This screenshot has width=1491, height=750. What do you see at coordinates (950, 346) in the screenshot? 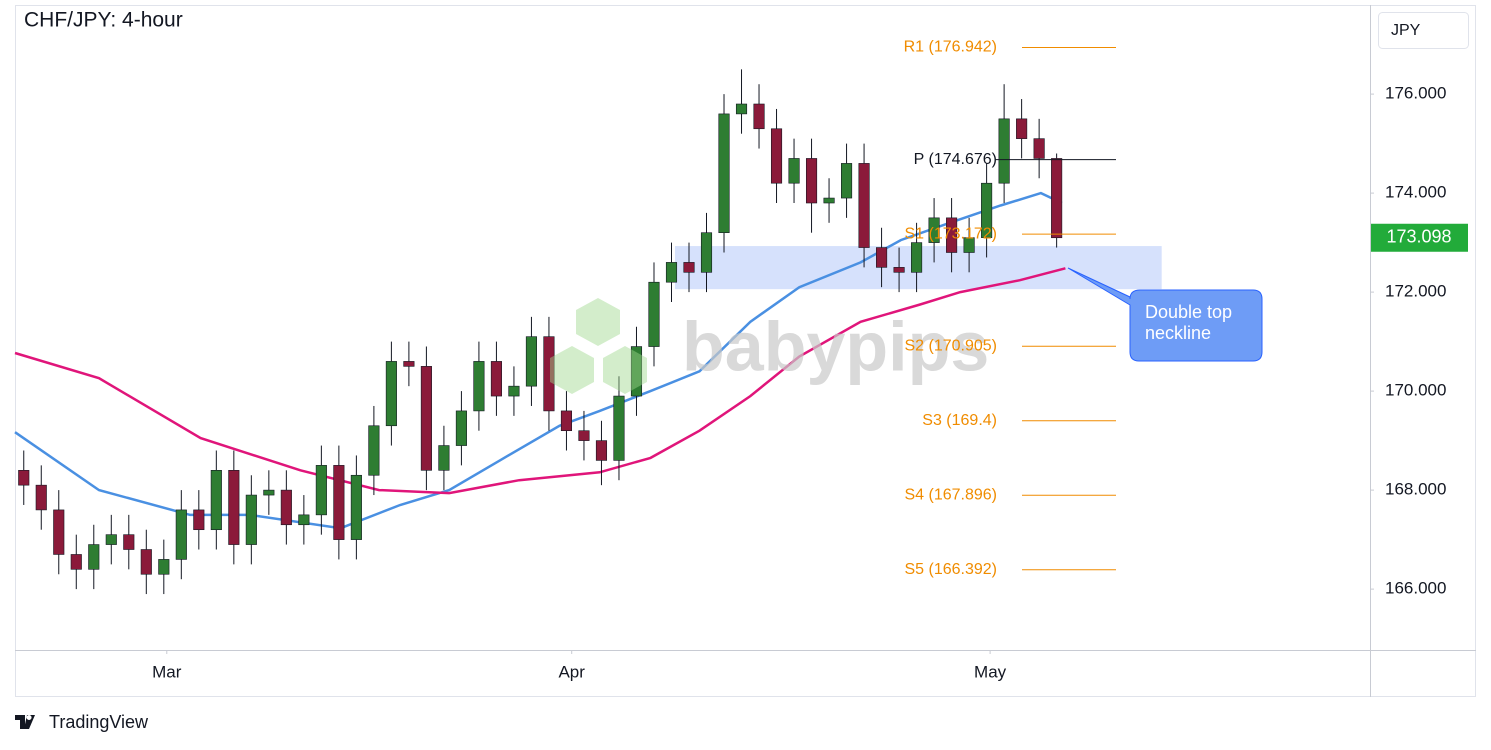
I see `pivot-label: S2 (170.905)` at bounding box center [950, 346].